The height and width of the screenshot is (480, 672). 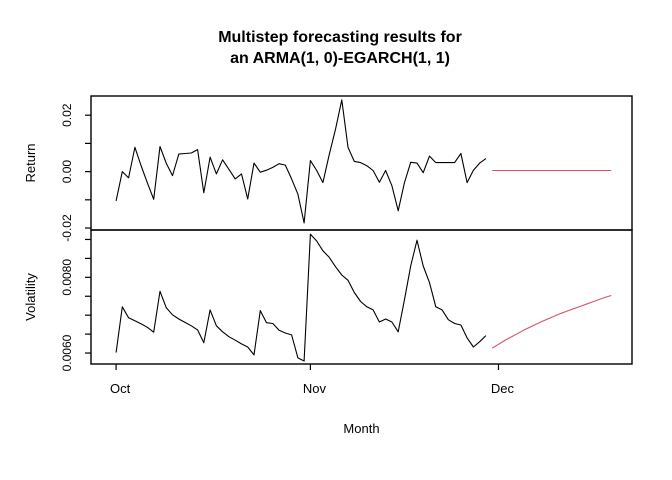 I want to click on chart-title-line1: Multistep forecasting results for, so click(x=340, y=37).